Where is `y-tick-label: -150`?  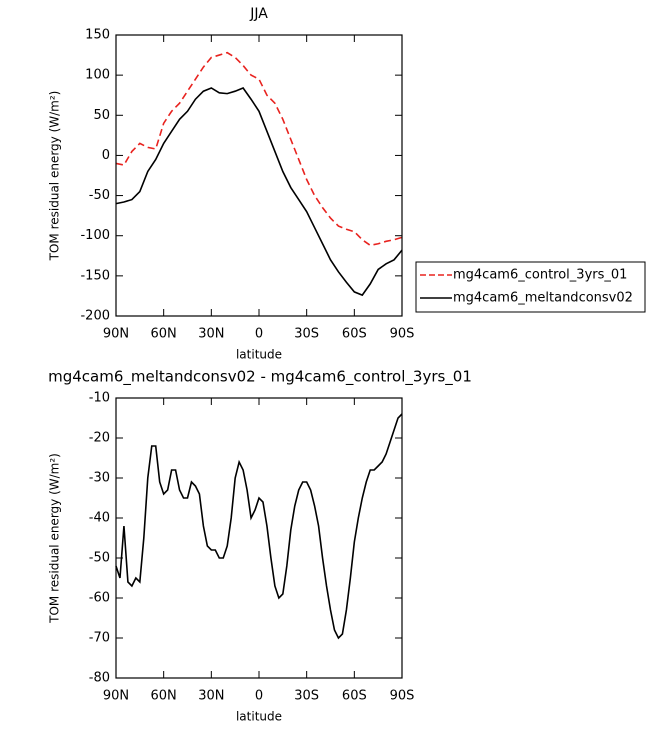 y-tick-label: -150 is located at coordinates (95, 275).